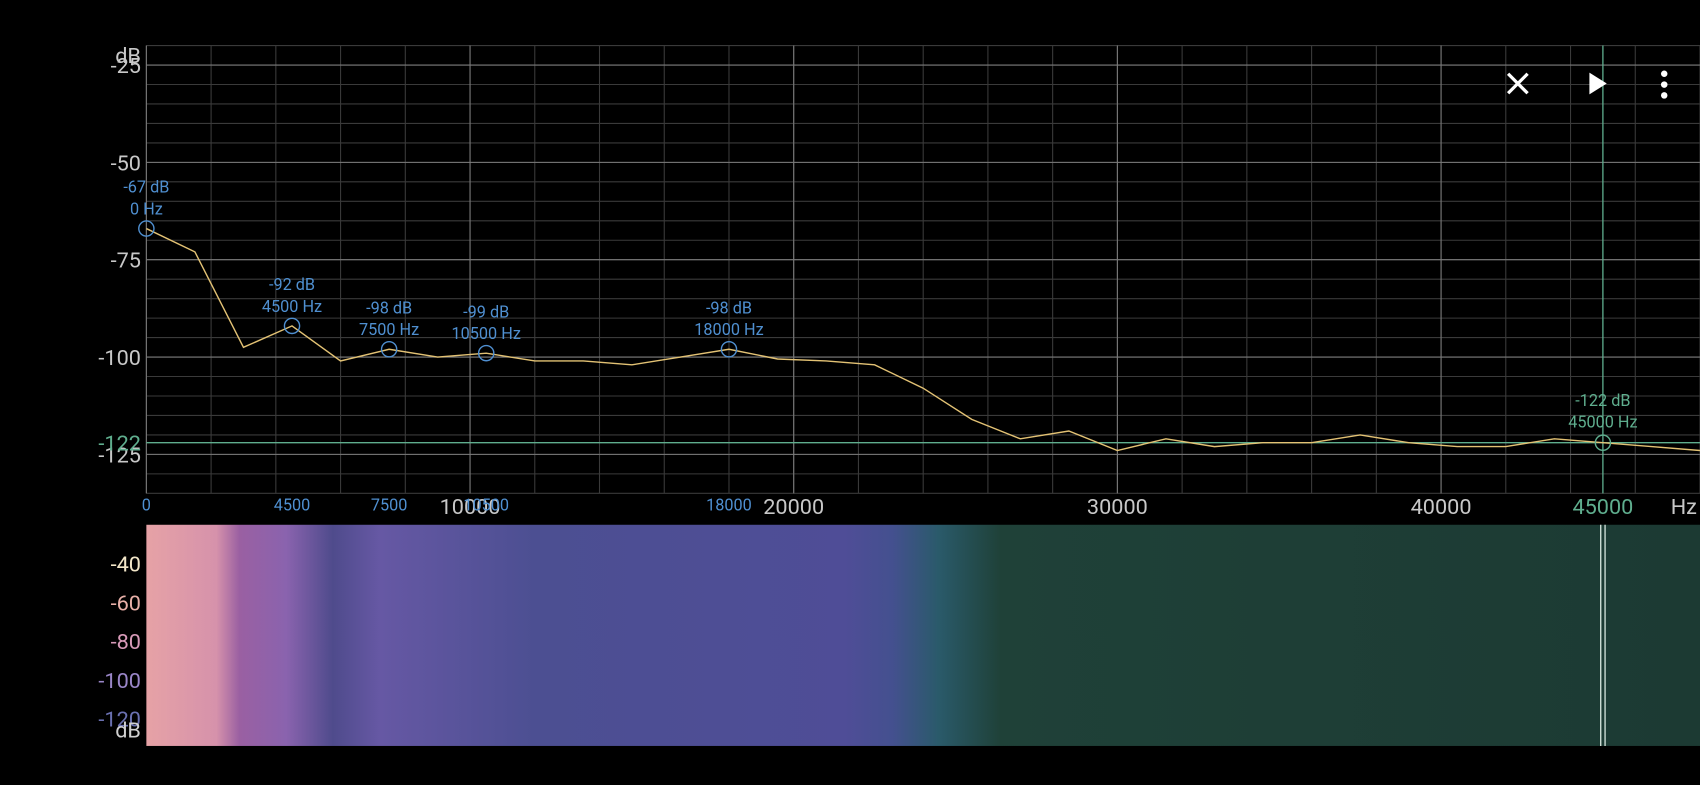 The height and width of the screenshot is (785, 1700). What do you see at coordinates (126, 642) in the screenshot?
I see `spectrogram-y-label: -80` at bounding box center [126, 642].